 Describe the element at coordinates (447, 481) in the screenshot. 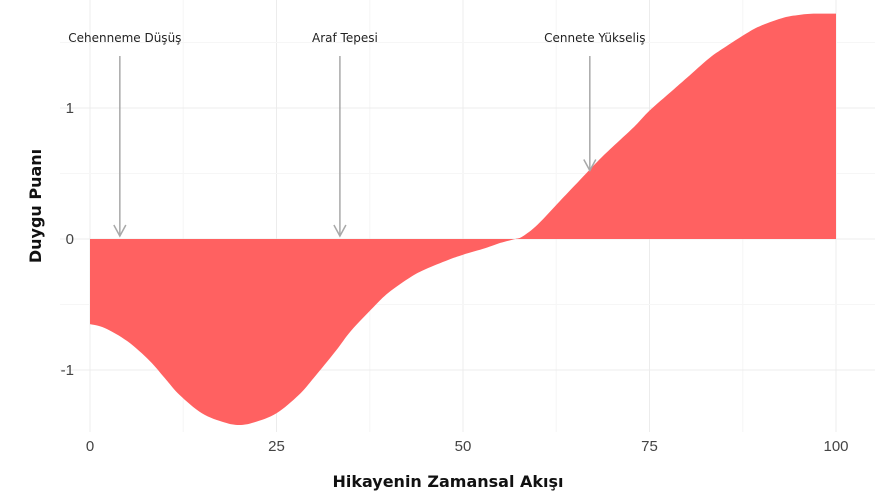

I see `x-axis-title: Hikayenin Zamansal Akışı` at that location.